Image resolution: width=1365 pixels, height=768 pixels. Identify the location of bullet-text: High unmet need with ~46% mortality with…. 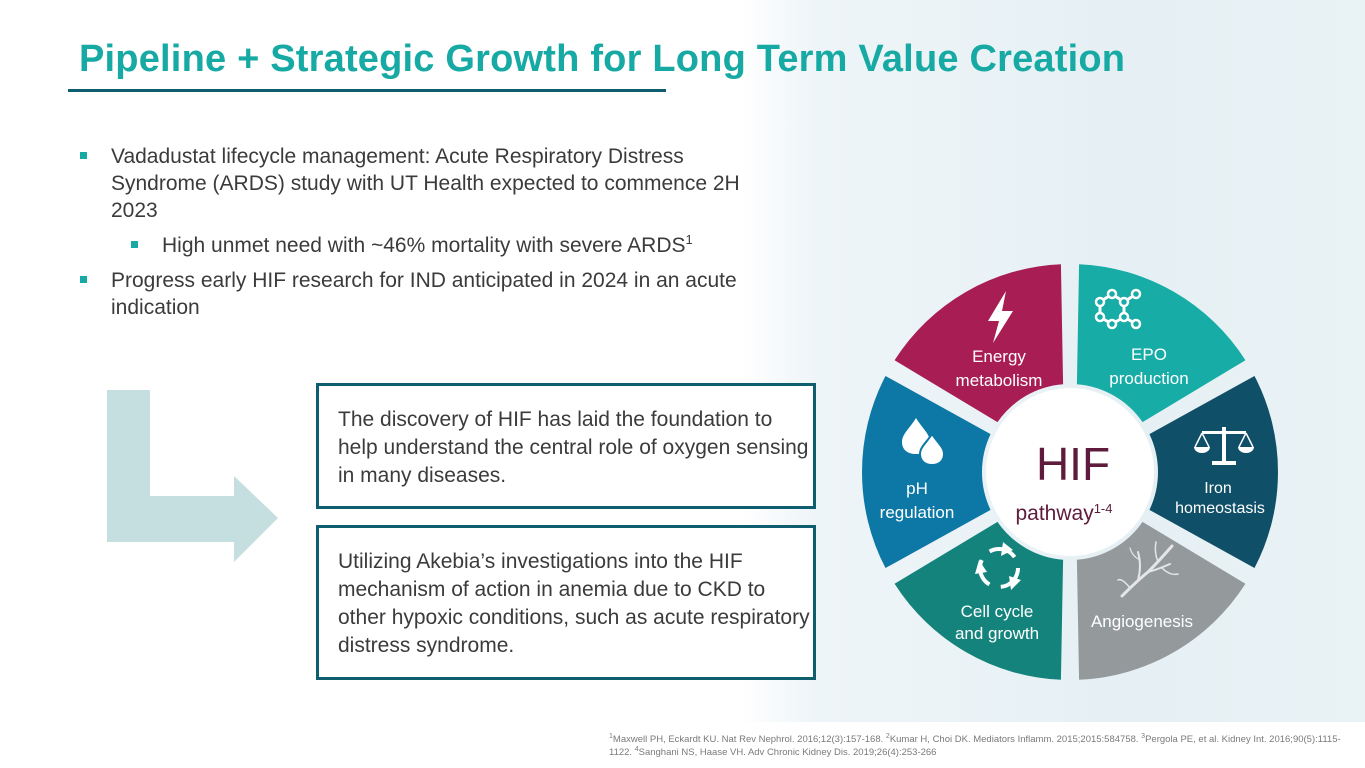
(424, 245).